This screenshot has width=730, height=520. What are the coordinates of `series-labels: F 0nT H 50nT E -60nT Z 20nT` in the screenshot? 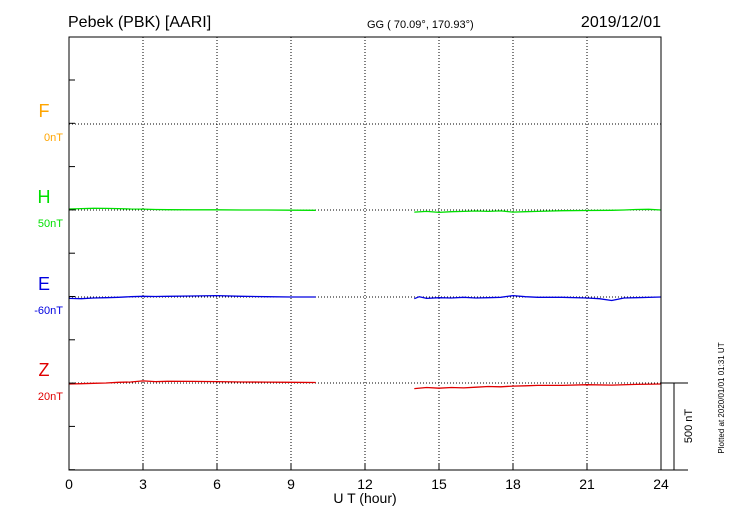 It's located at (48, 252).